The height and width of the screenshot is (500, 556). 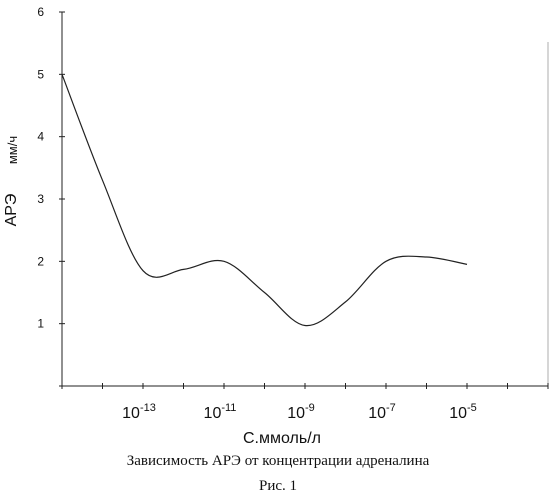 What do you see at coordinates (463, 412) in the screenshot?
I see `x-tick-label: 10⁻⁵` at bounding box center [463, 412].